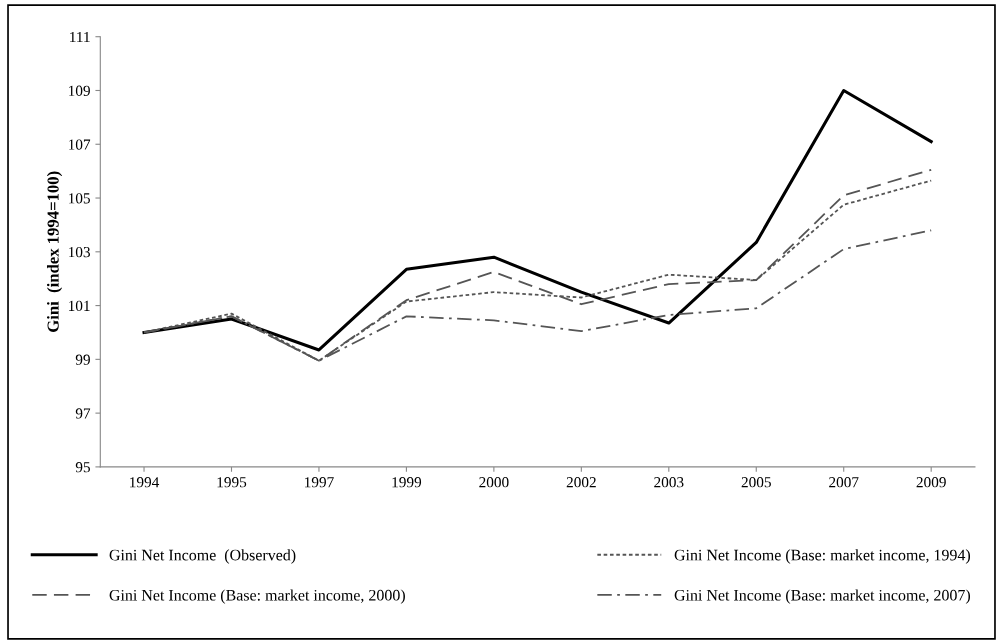 The image size is (1003, 644). Describe the element at coordinates (83, 413) in the screenshot. I see `y-tick-label: 97` at that location.